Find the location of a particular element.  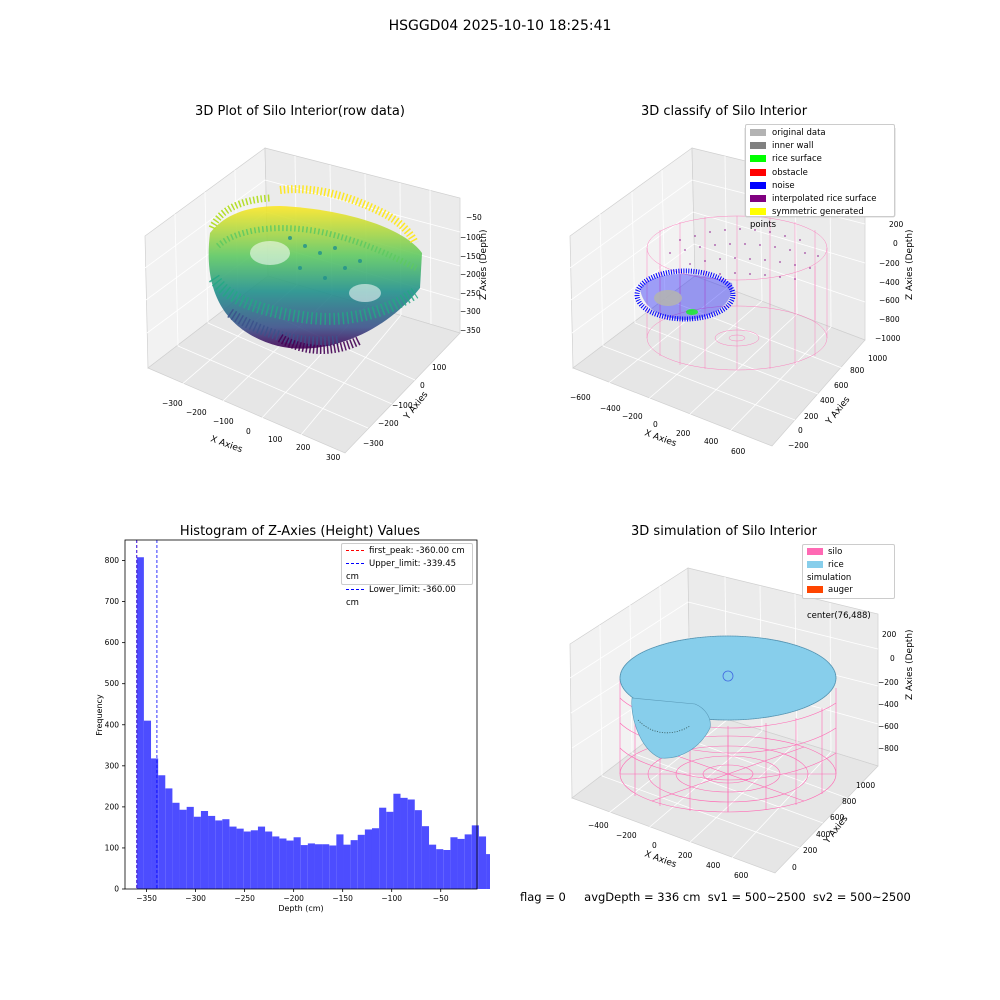

legend-item: rice surface is located at coordinates (820, 159).